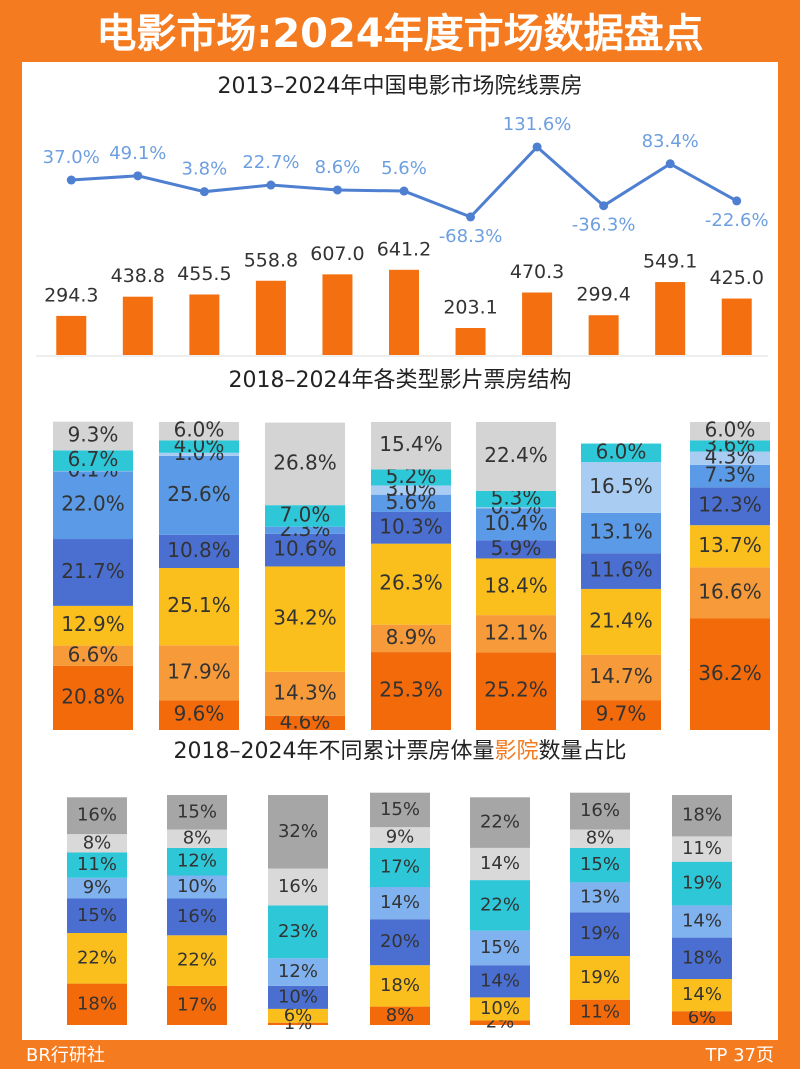 This screenshot has width=800, height=1073. What do you see at coordinates (93, 696) in the screenshot?
I see `segment-label: 20.8%` at bounding box center [93, 696].